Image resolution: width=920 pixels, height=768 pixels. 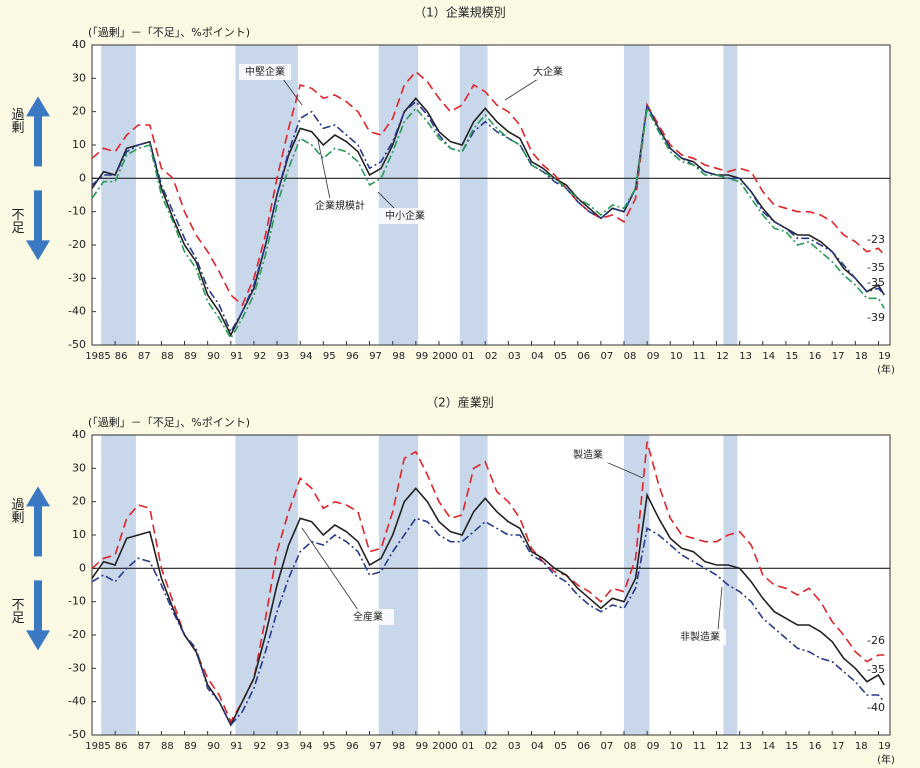 I want to click on series-label: 全産業, so click(x=368, y=616).